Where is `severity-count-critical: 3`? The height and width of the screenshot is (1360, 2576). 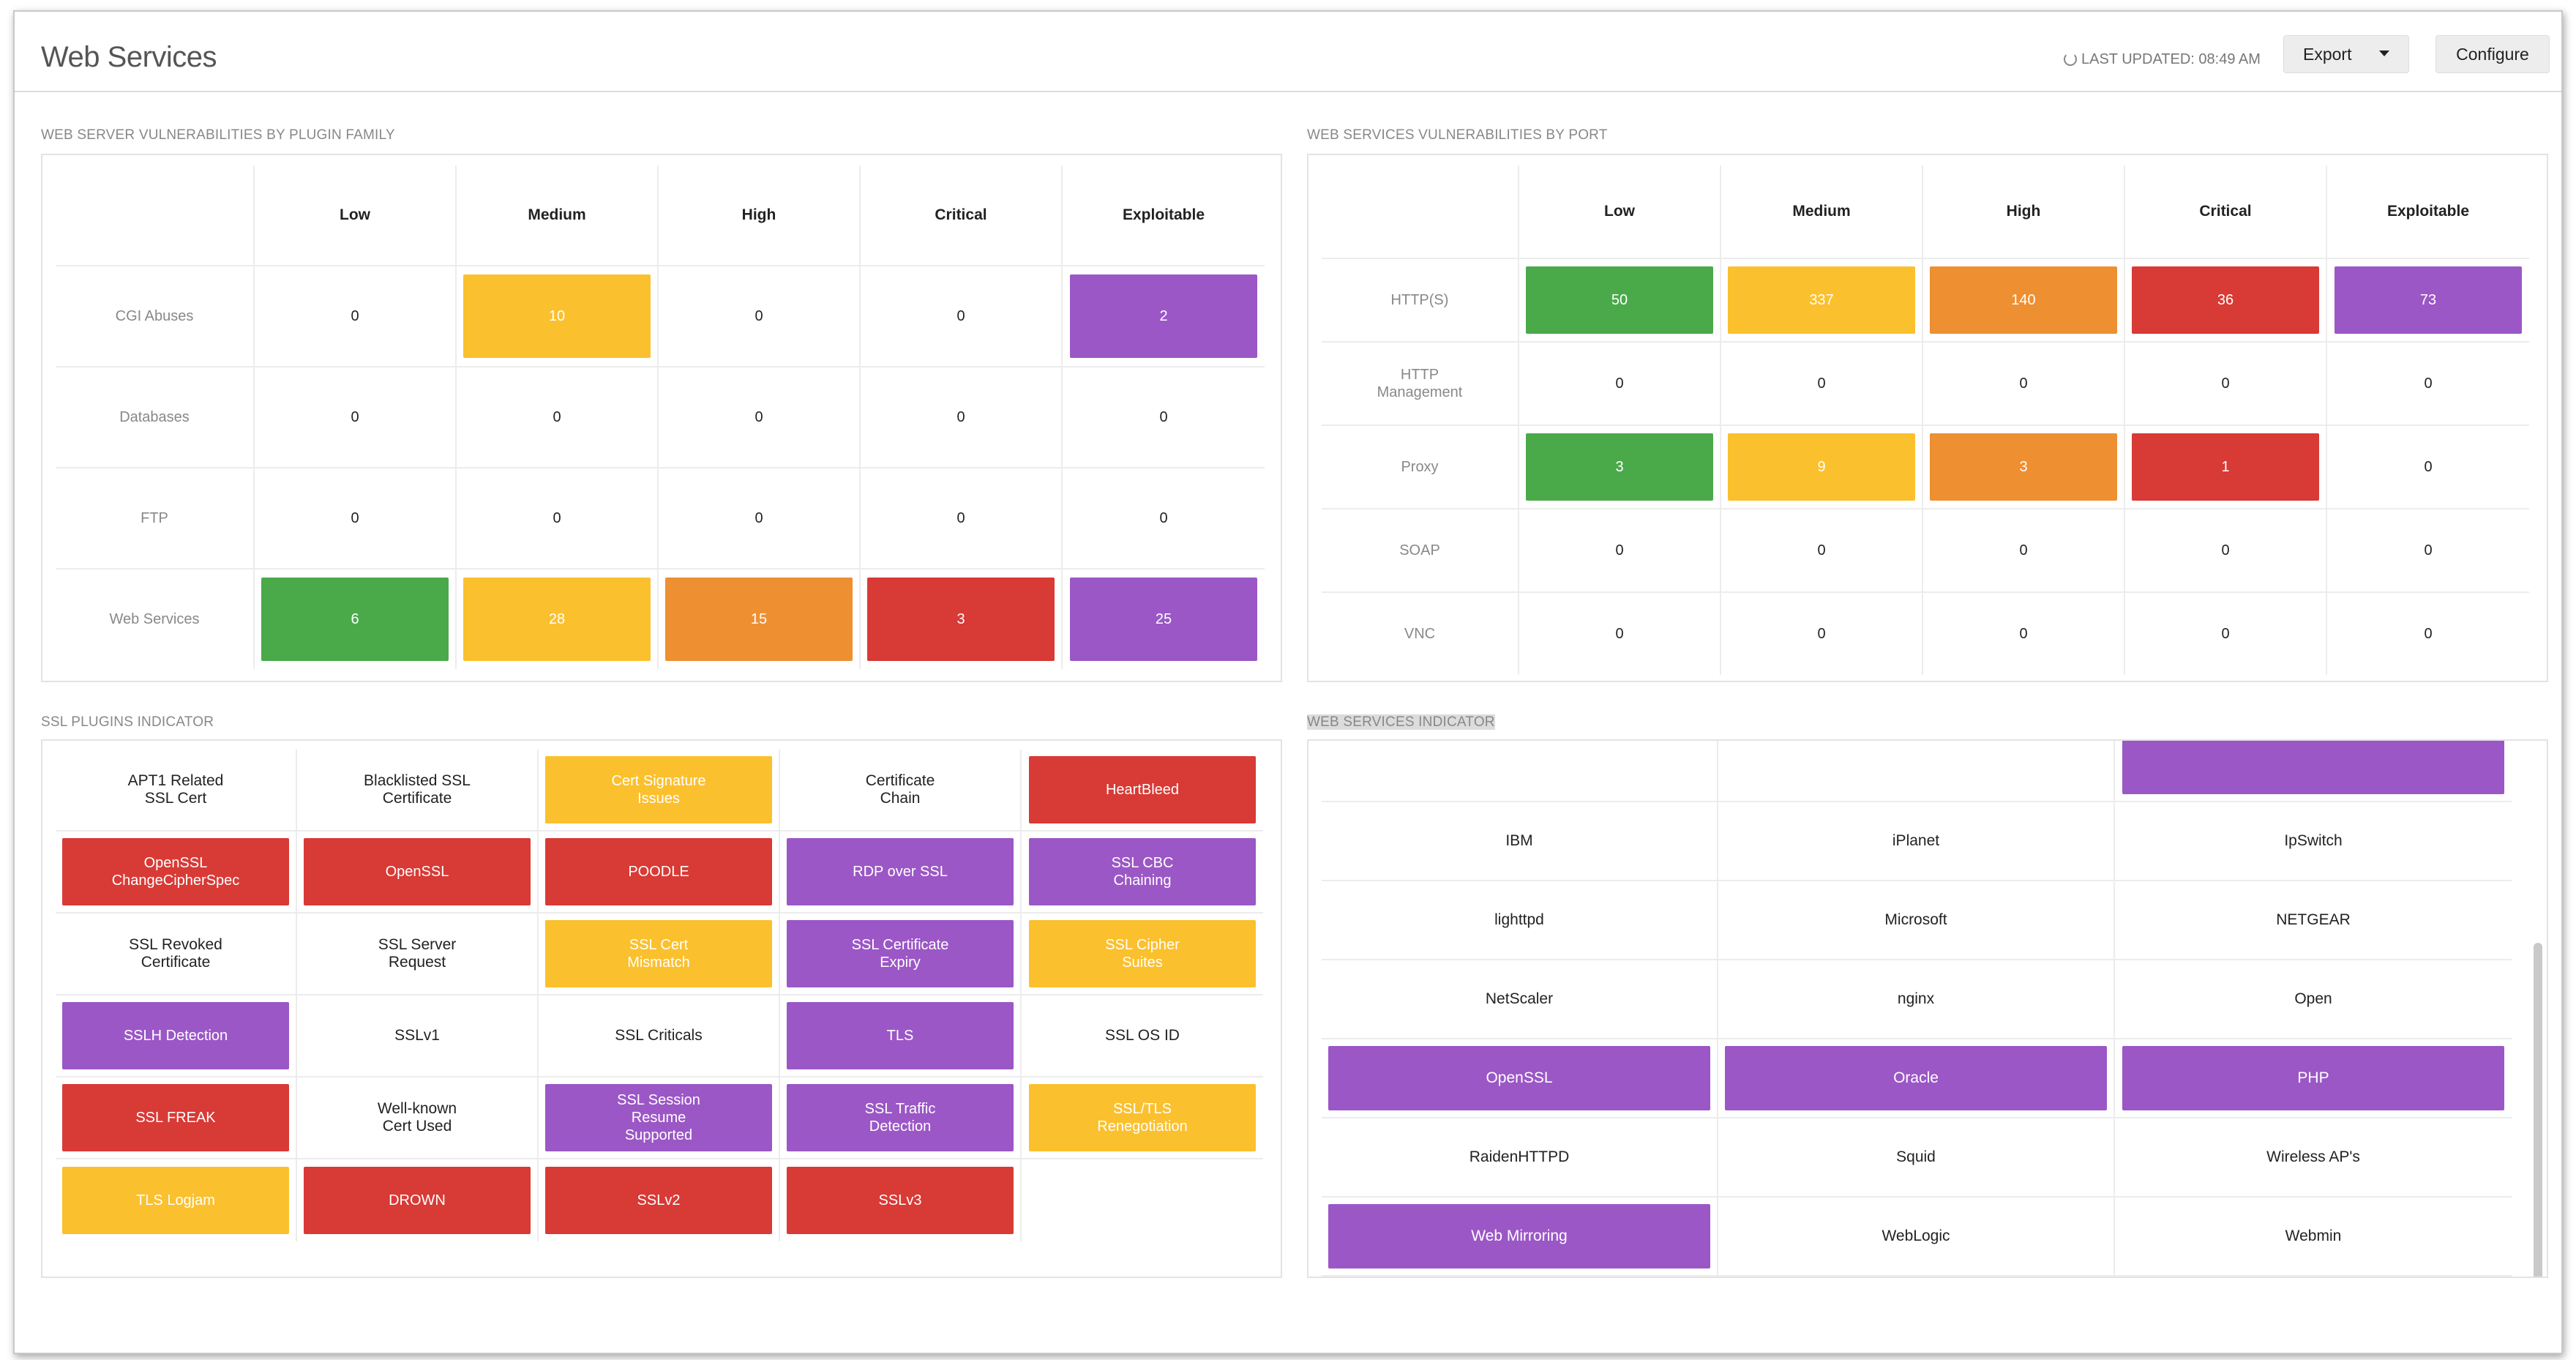
severity-count-critical: 3 is located at coordinates (961, 619).